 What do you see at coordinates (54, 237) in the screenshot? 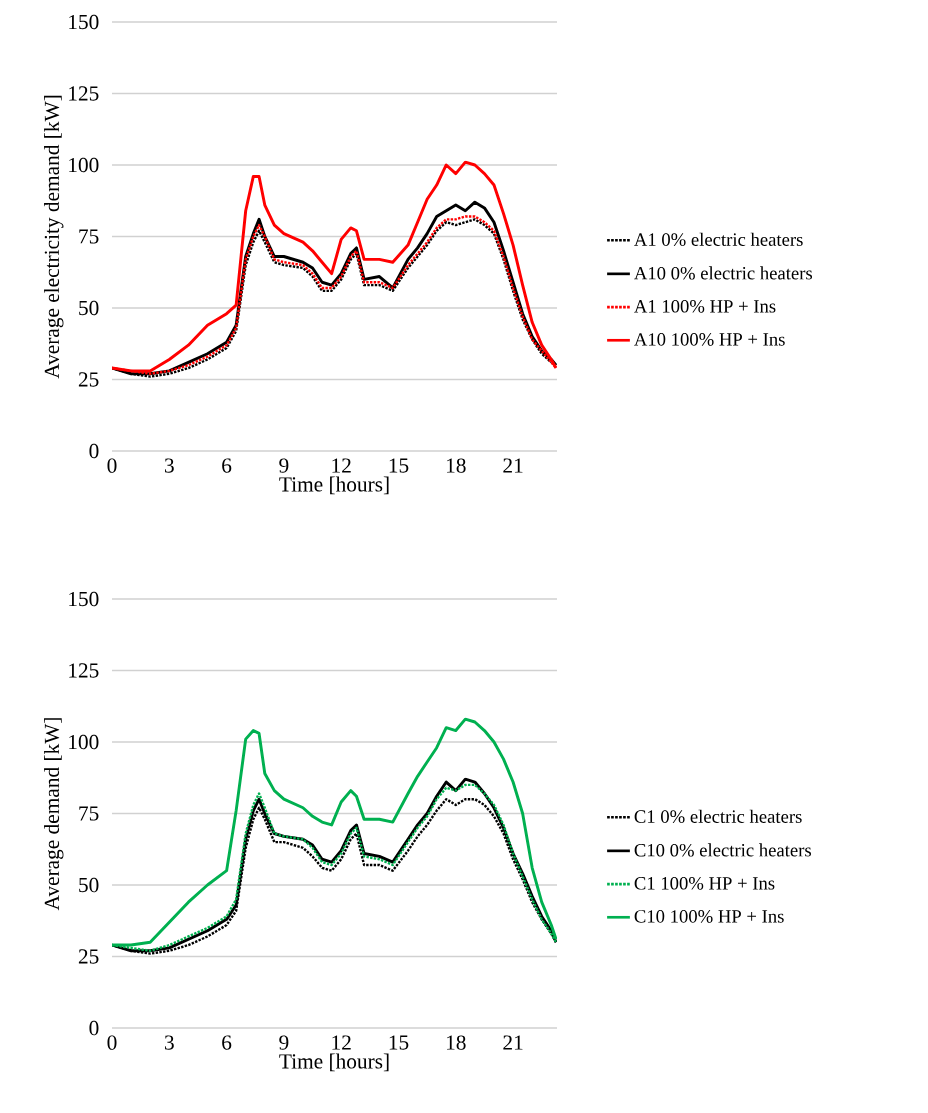
I see `y-axis-title: Average electricity demand [kW]` at bounding box center [54, 237].